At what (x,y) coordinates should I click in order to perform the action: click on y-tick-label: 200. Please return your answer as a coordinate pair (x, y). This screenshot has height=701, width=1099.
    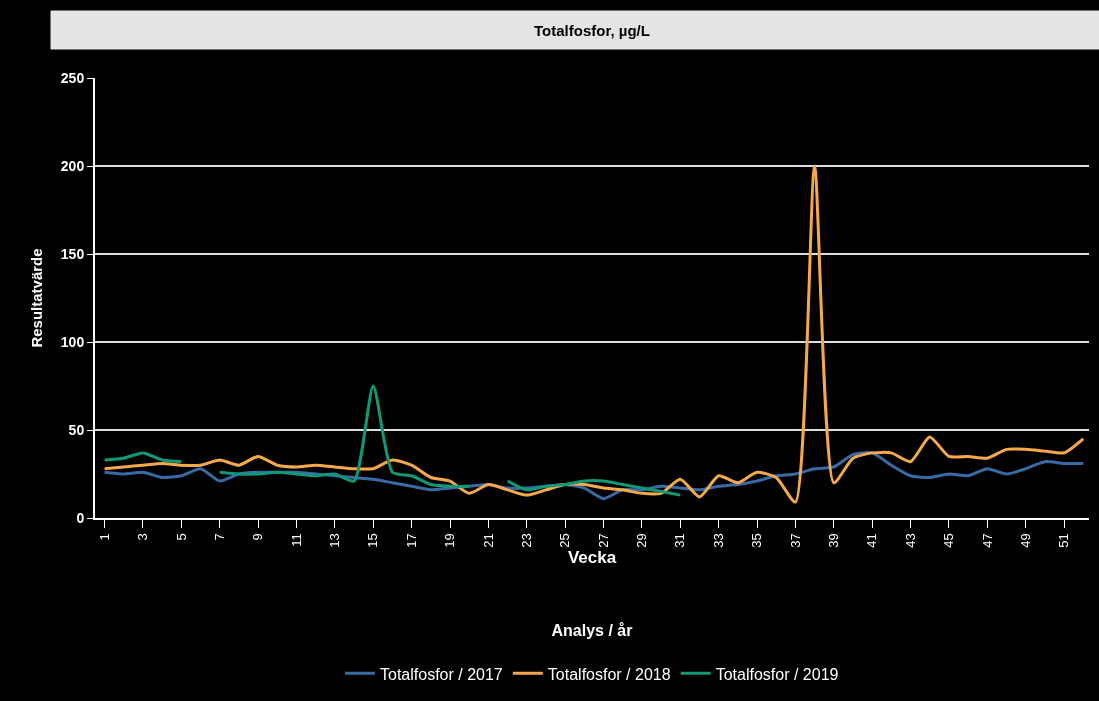
    Looking at the image, I should click on (72, 165).